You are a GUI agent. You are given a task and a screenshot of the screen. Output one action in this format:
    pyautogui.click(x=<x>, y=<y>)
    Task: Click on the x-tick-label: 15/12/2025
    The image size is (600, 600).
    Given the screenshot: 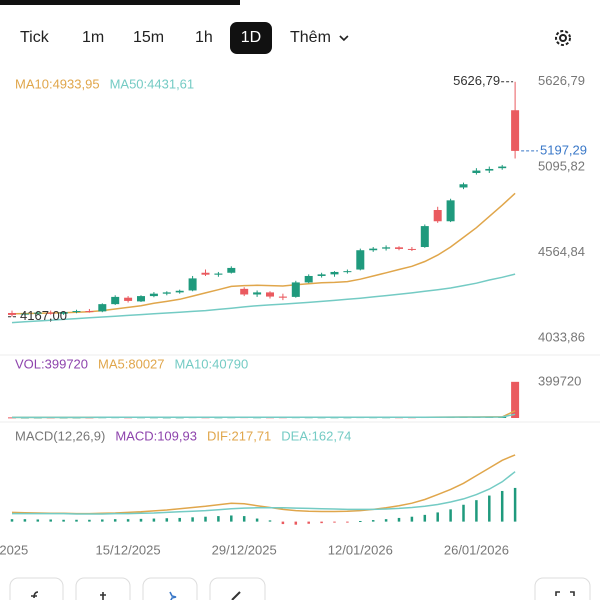 What is the action you would take?
    pyautogui.click(x=128, y=549)
    